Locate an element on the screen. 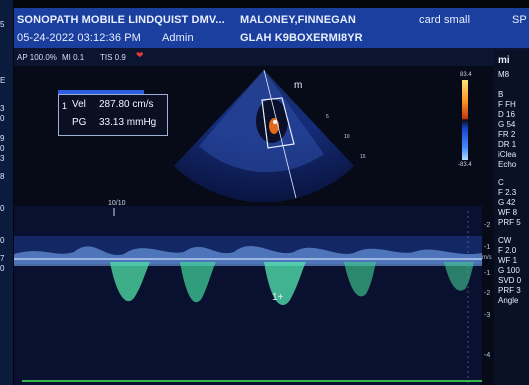  baseline-unit: m/s is located at coordinates (487, 258).